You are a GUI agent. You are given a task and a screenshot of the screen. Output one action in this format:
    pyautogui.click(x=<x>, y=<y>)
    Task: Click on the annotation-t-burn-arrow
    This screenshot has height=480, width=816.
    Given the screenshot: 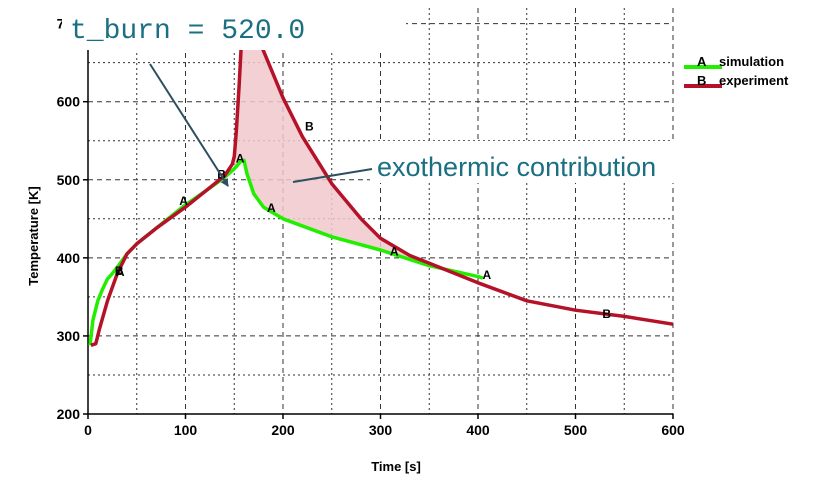 What is the action you would take?
    pyautogui.click(x=189, y=125)
    